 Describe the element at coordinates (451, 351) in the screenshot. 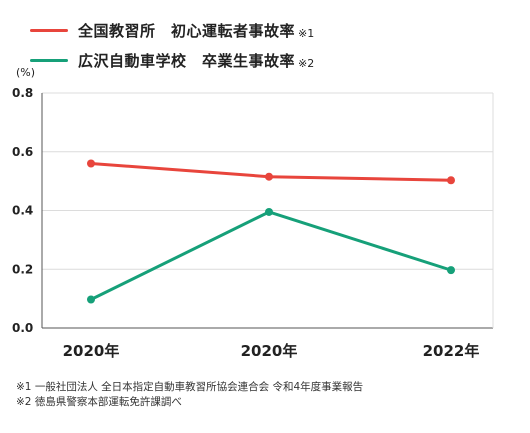

I see `x-tick-label-2: 2022年` at that location.